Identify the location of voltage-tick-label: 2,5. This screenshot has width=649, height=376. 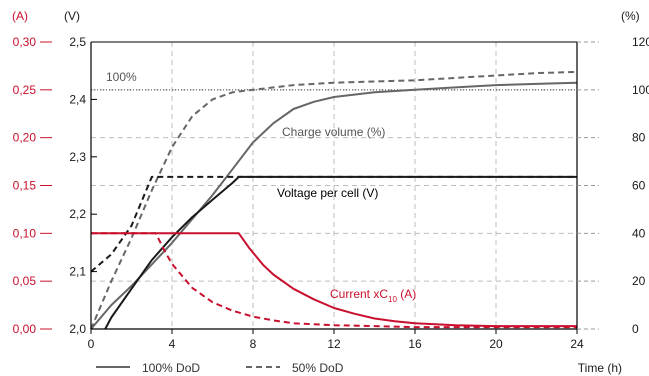
(77, 42).